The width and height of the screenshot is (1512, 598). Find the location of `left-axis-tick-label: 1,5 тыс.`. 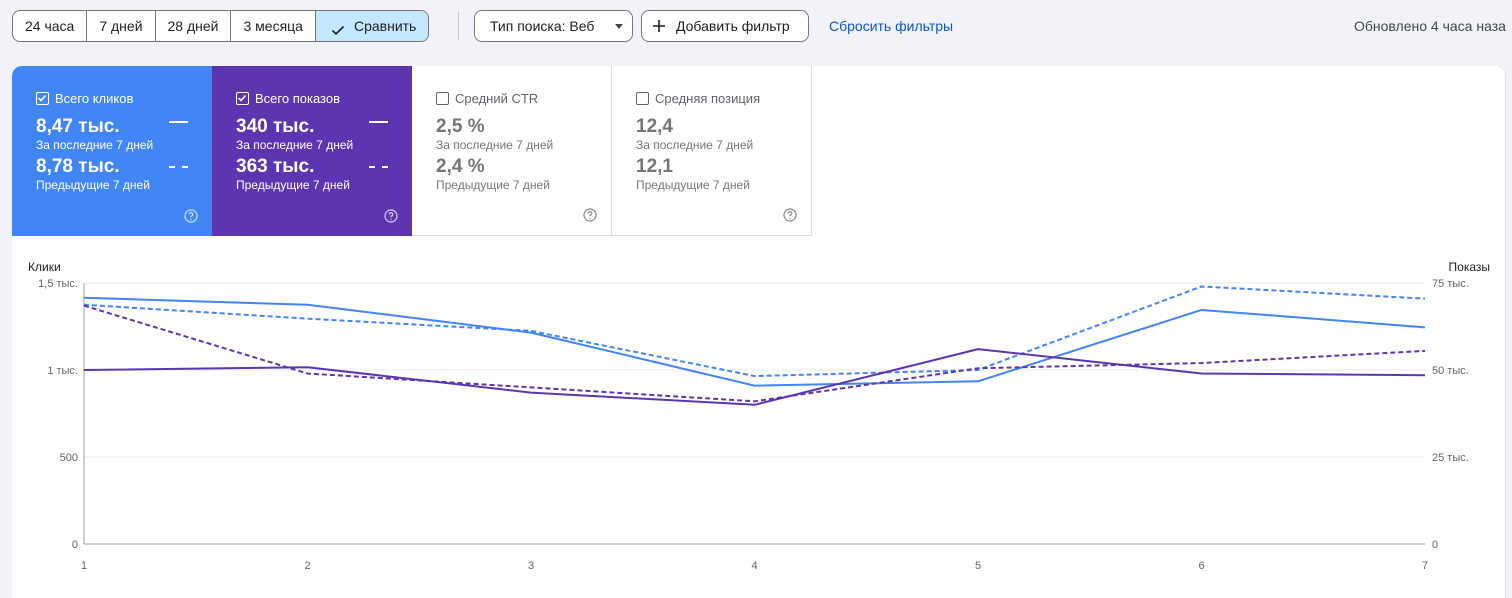

left-axis-tick-label: 1,5 тыс. is located at coordinates (58, 284).